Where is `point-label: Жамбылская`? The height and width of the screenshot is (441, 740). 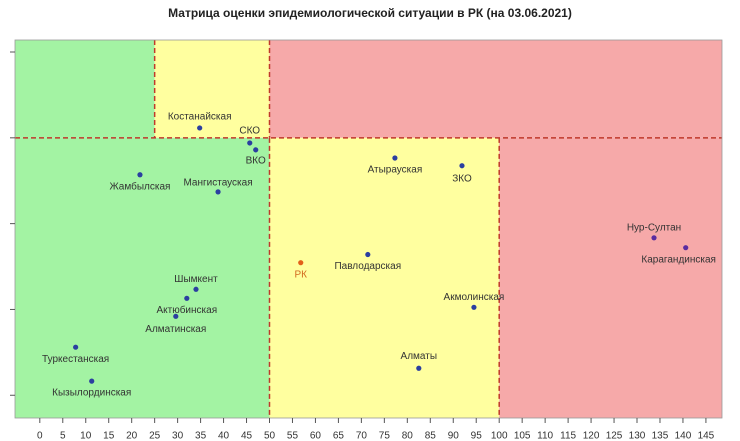
point-label: Жамбылская is located at coordinates (139, 186).